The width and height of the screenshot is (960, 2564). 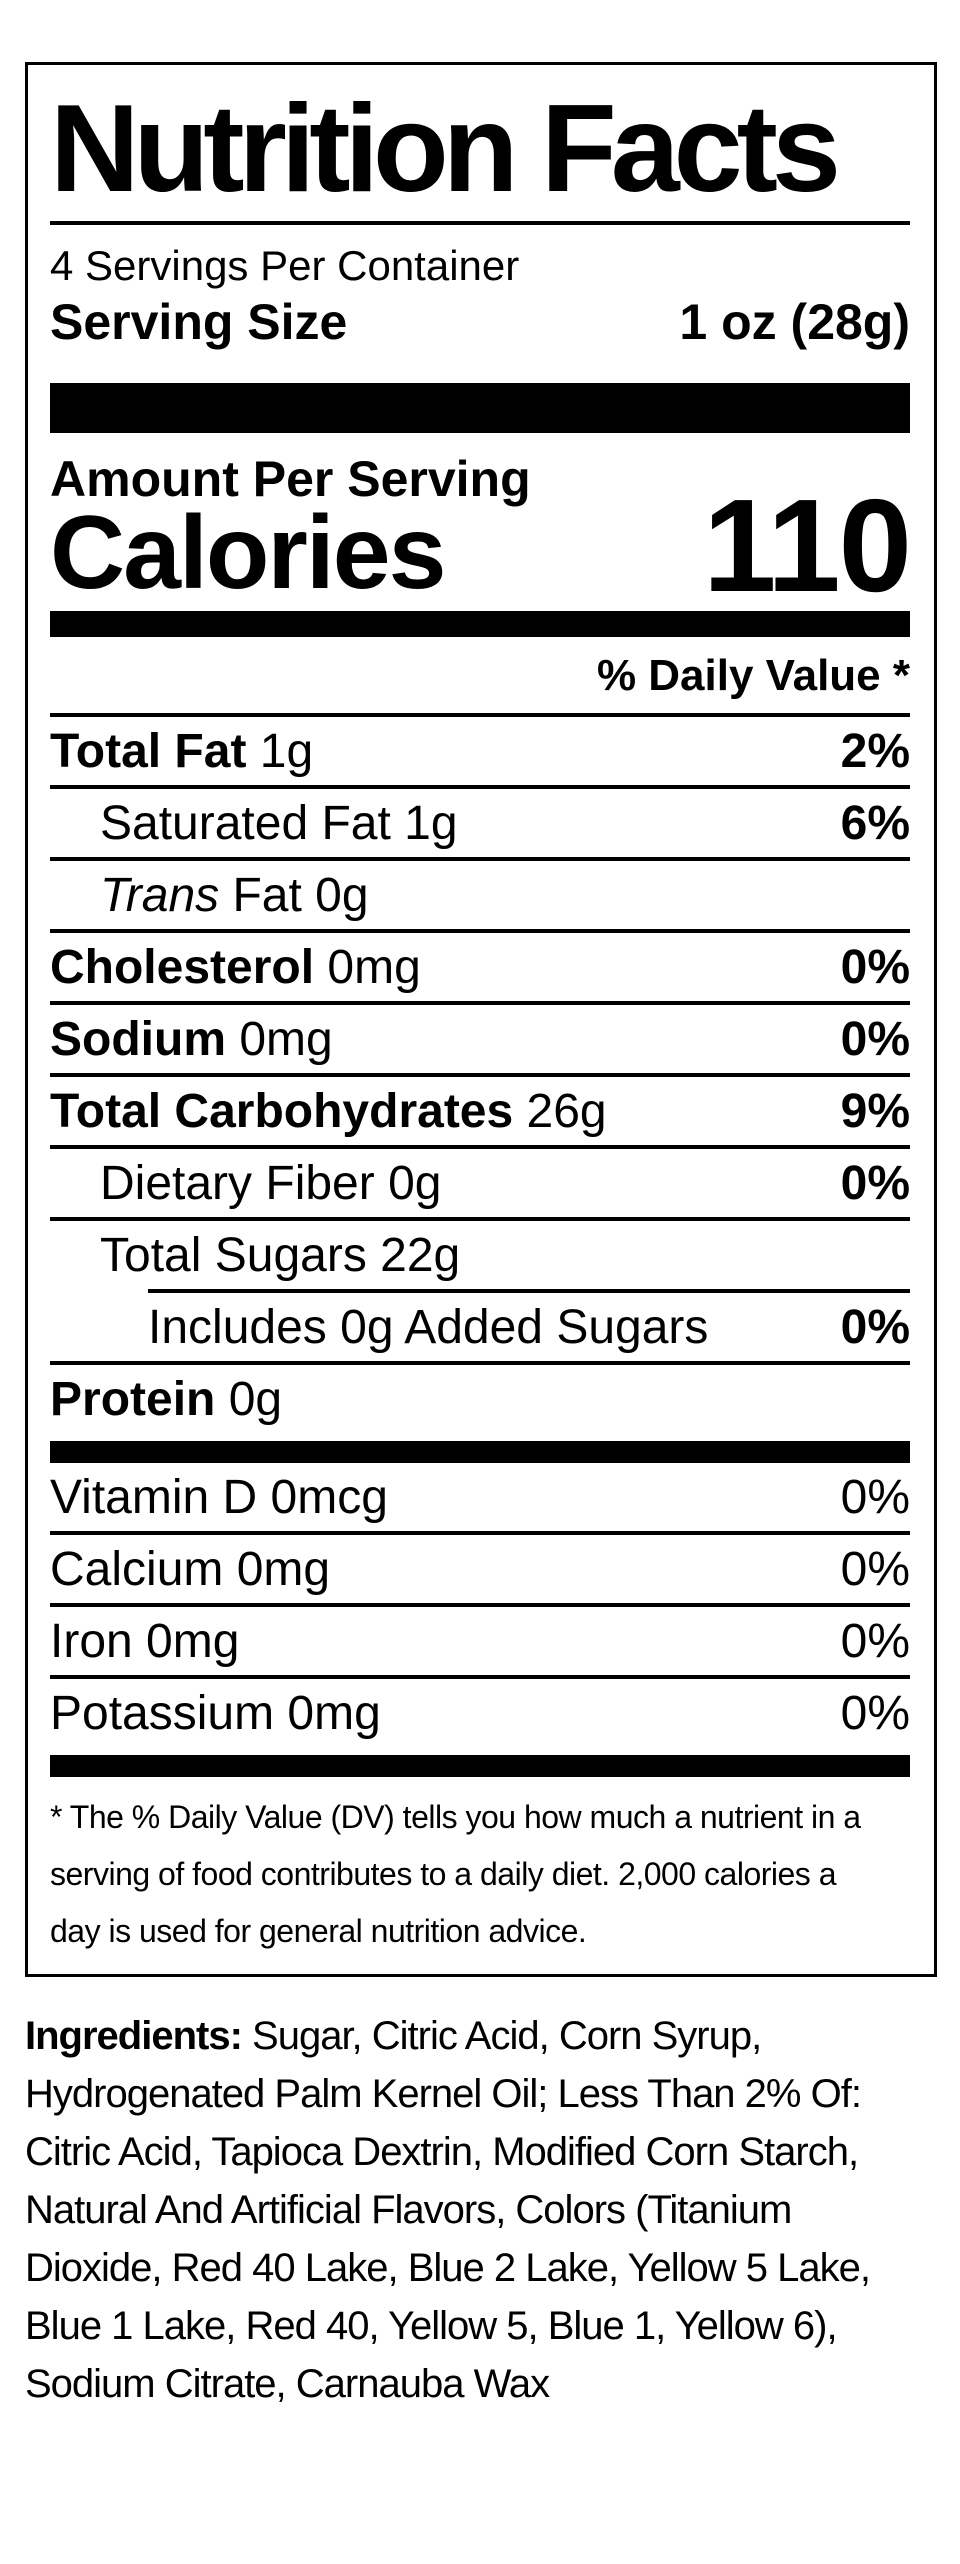 What do you see at coordinates (480, 1499) in the screenshot?
I see `vitamin-row-vitamin-d: Vitamin D 0mcg 0%` at bounding box center [480, 1499].